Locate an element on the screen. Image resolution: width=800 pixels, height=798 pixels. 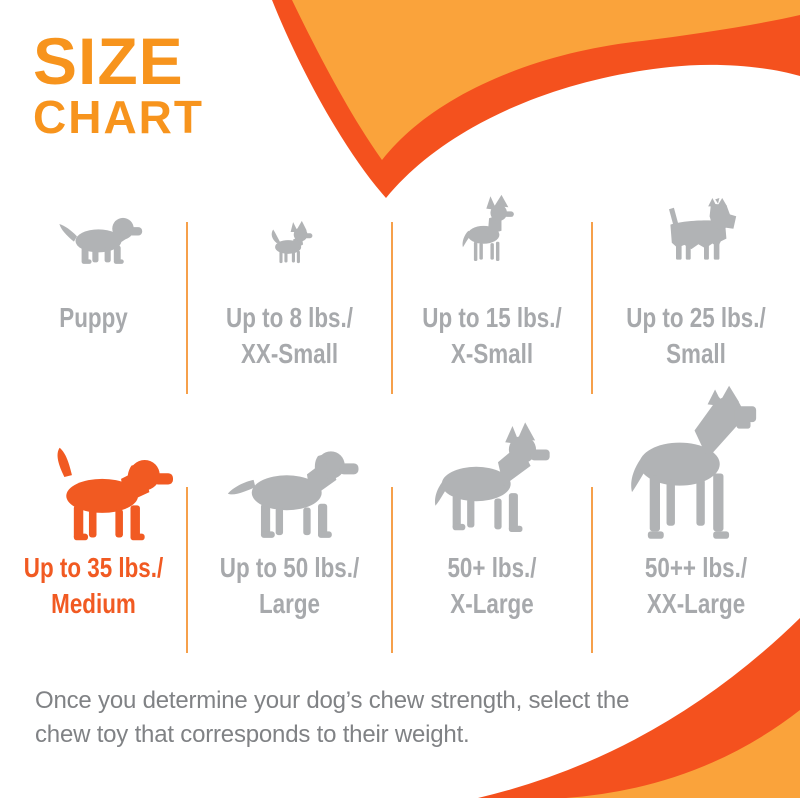
page-title-line2: CHART is located at coordinates (118, 117).